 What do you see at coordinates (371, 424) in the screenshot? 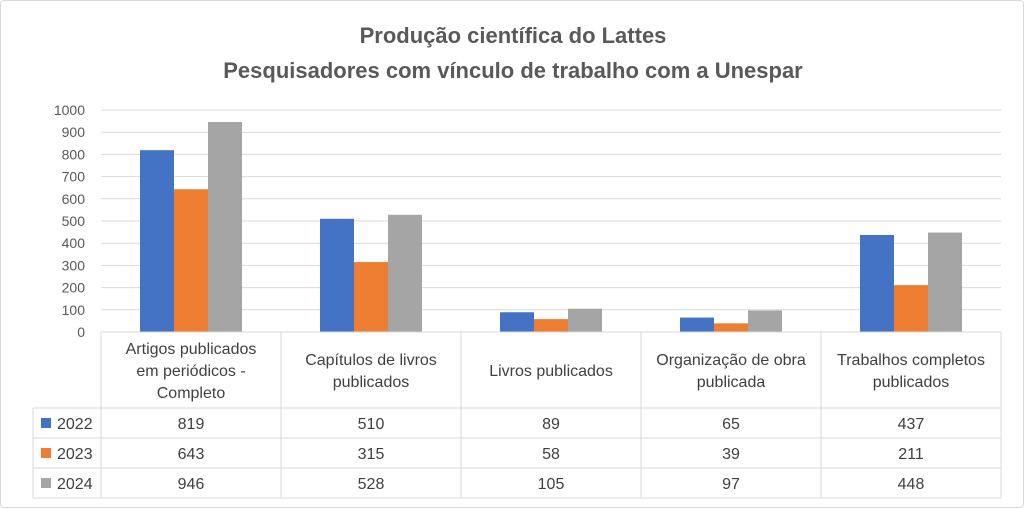
I see `data-value: 510` at bounding box center [371, 424].